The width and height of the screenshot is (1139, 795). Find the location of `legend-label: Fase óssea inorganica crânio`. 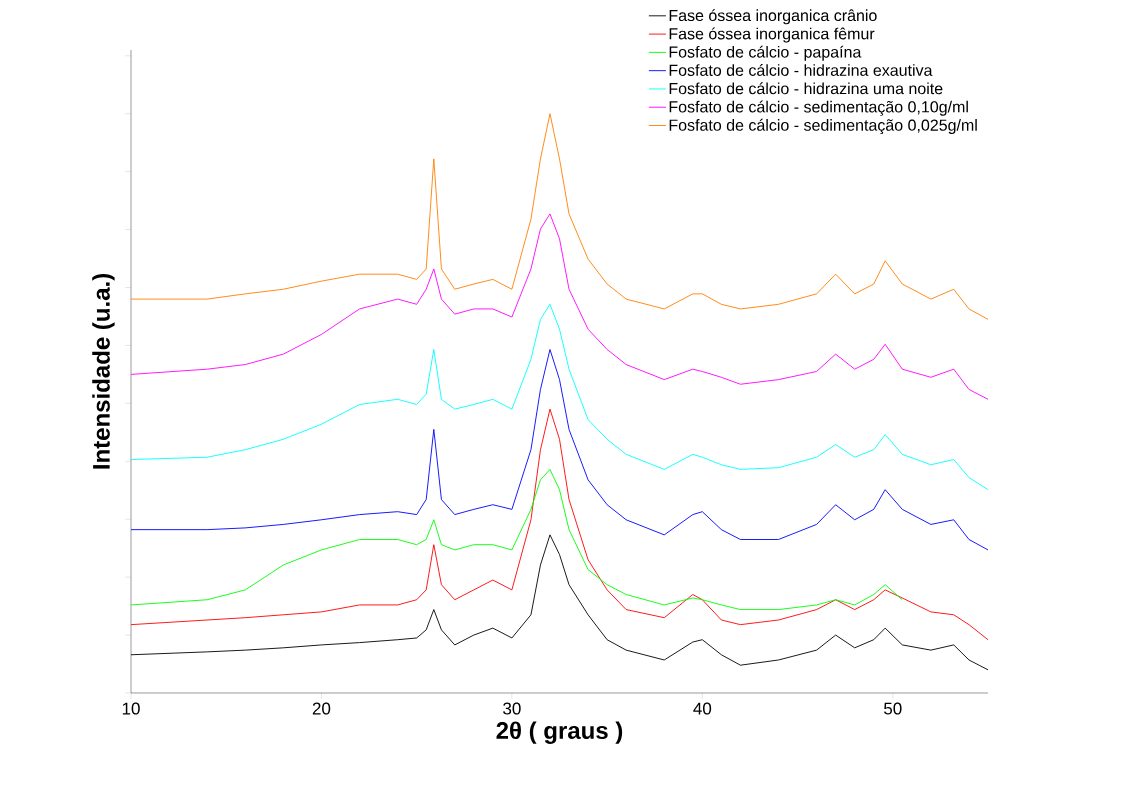

legend-label: Fase óssea inorganica crânio is located at coordinates (773, 17).